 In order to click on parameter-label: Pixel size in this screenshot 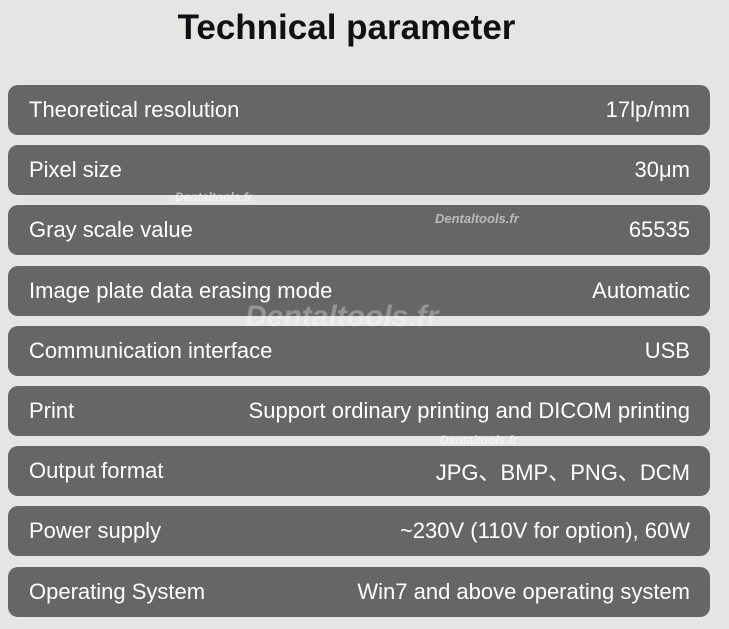, I will do `click(75, 170)`.